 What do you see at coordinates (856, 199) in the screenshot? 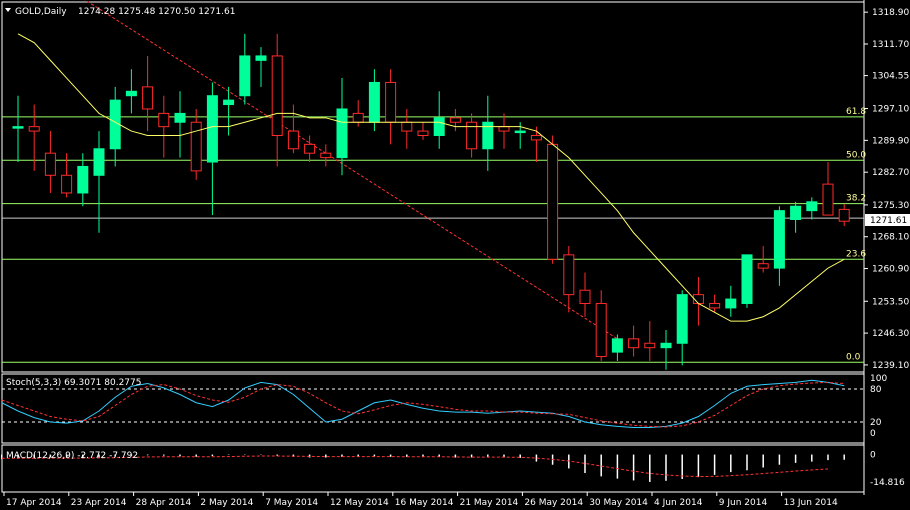
I see `fib-label: 38.2` at bounding box center [856, 199].